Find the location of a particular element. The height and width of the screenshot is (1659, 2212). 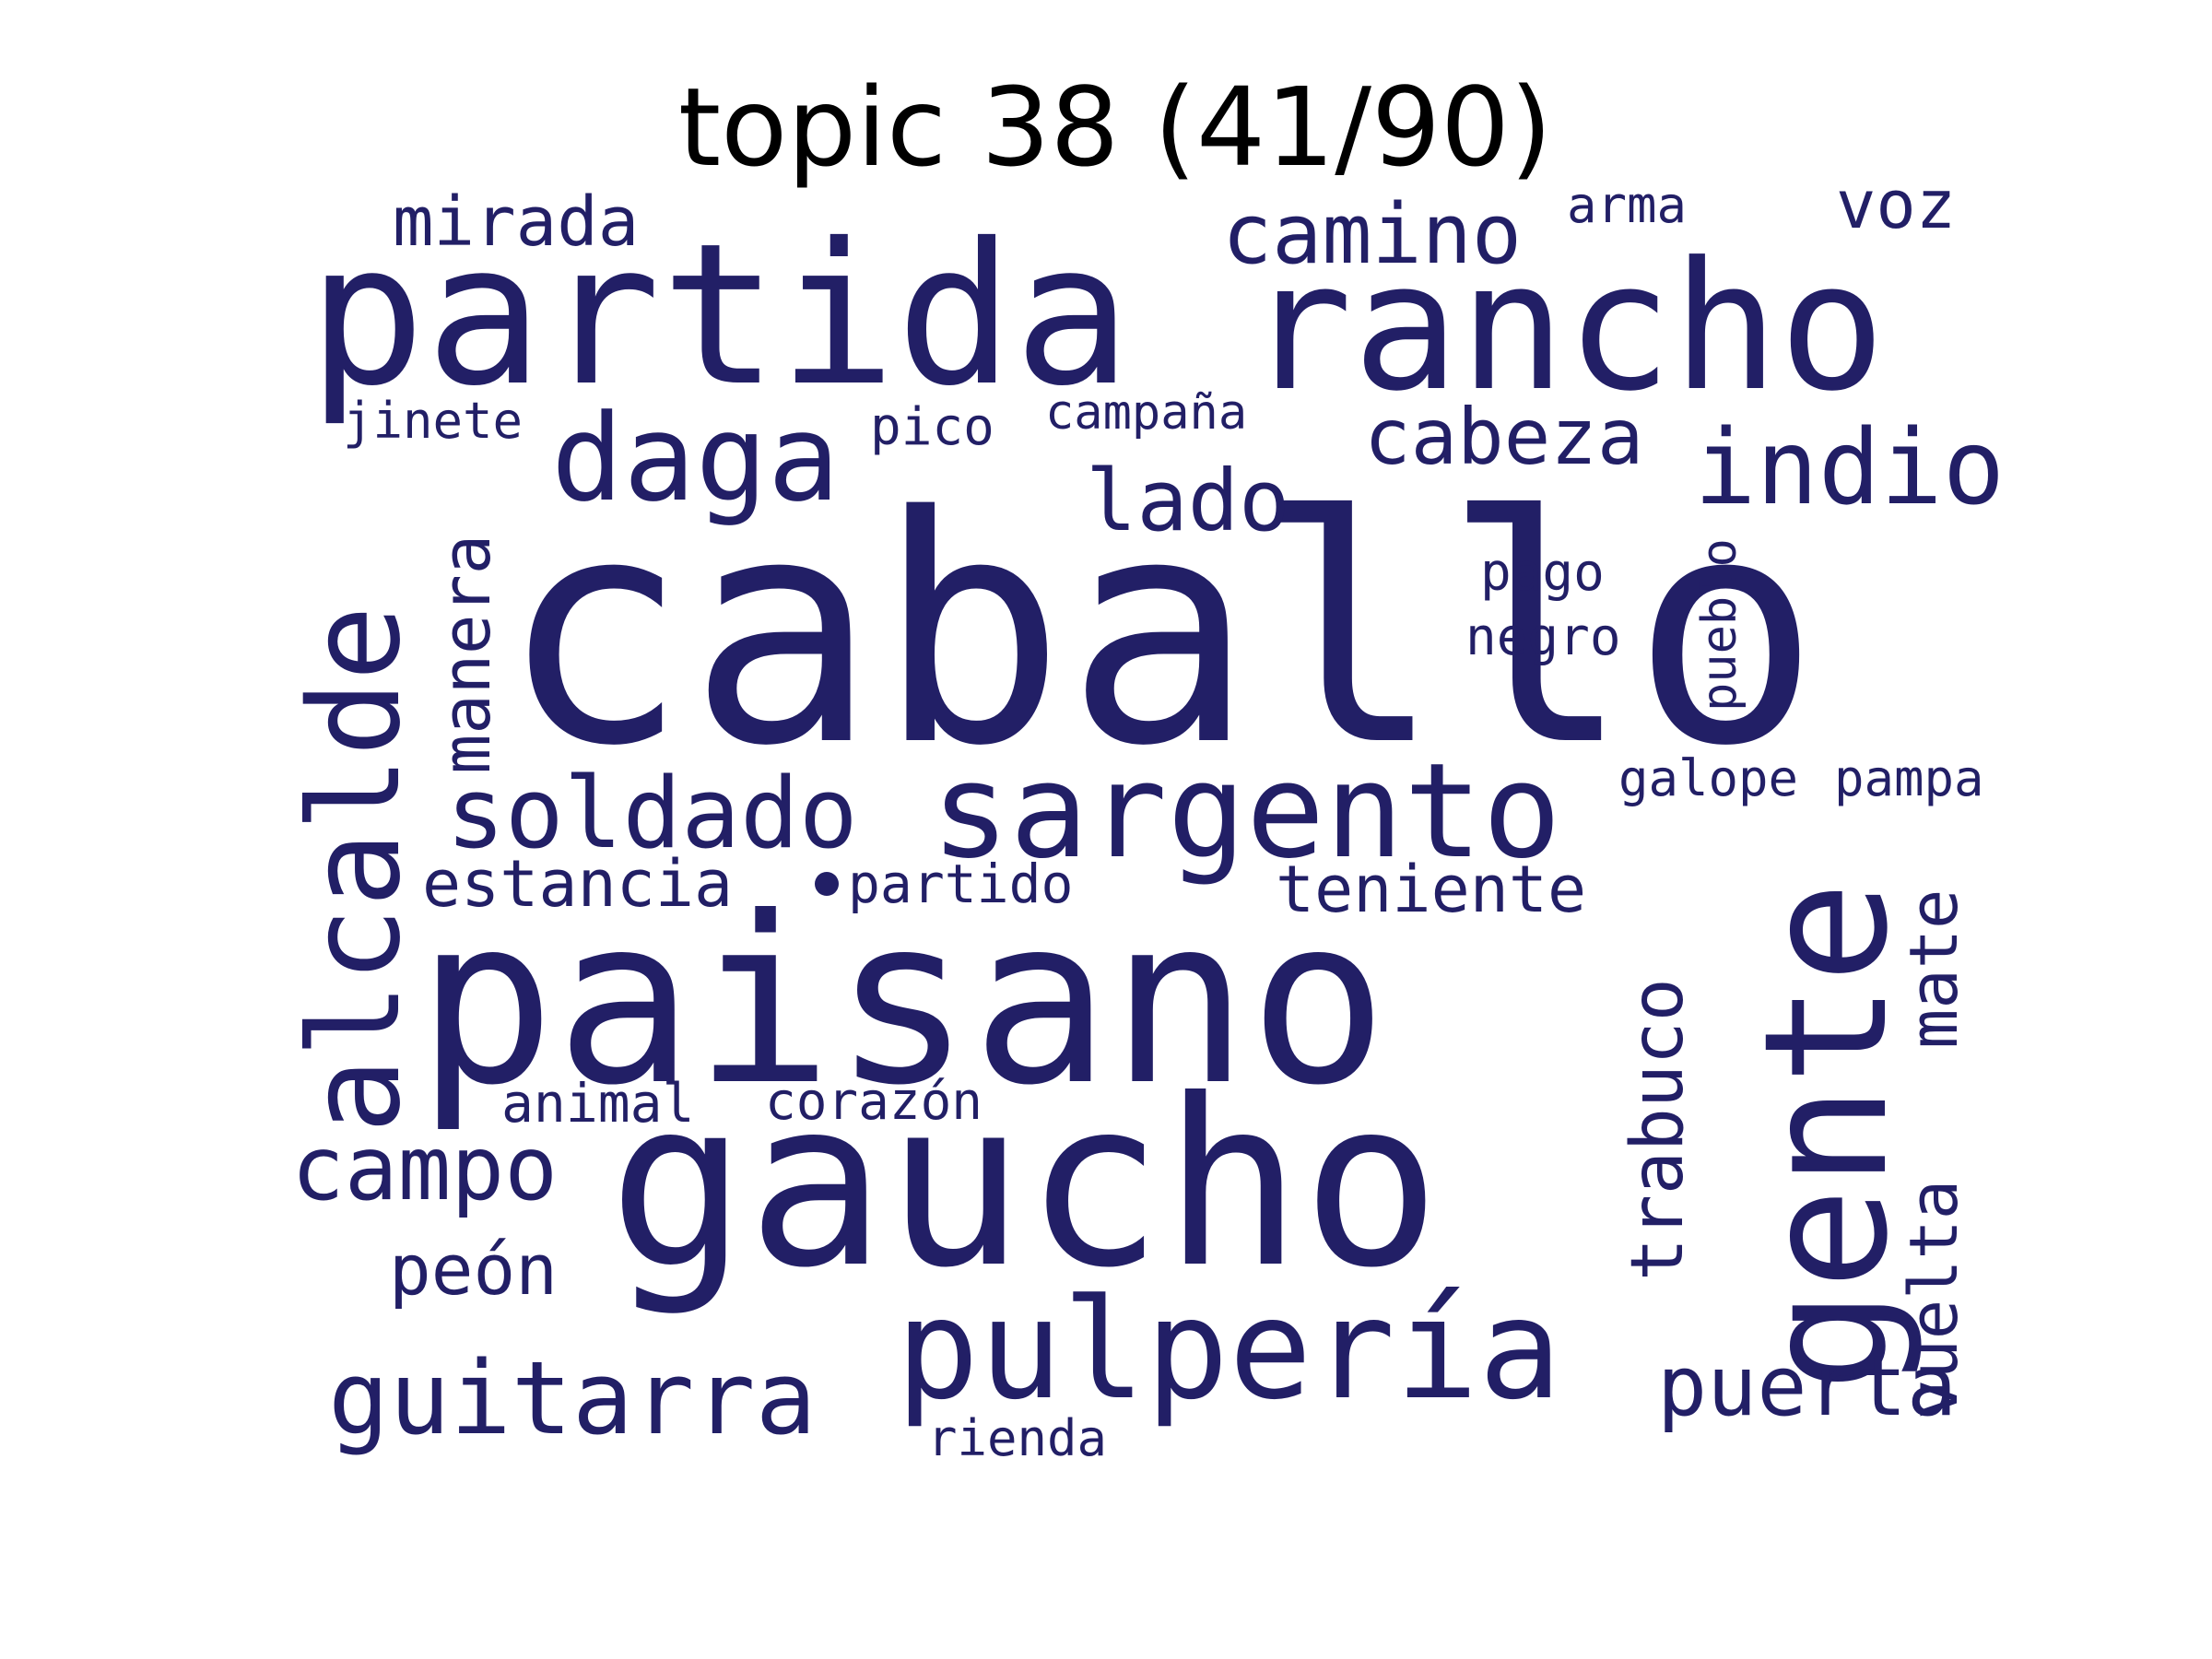

word-gaucho: gaucho is located at coordinates (1024, 1184).